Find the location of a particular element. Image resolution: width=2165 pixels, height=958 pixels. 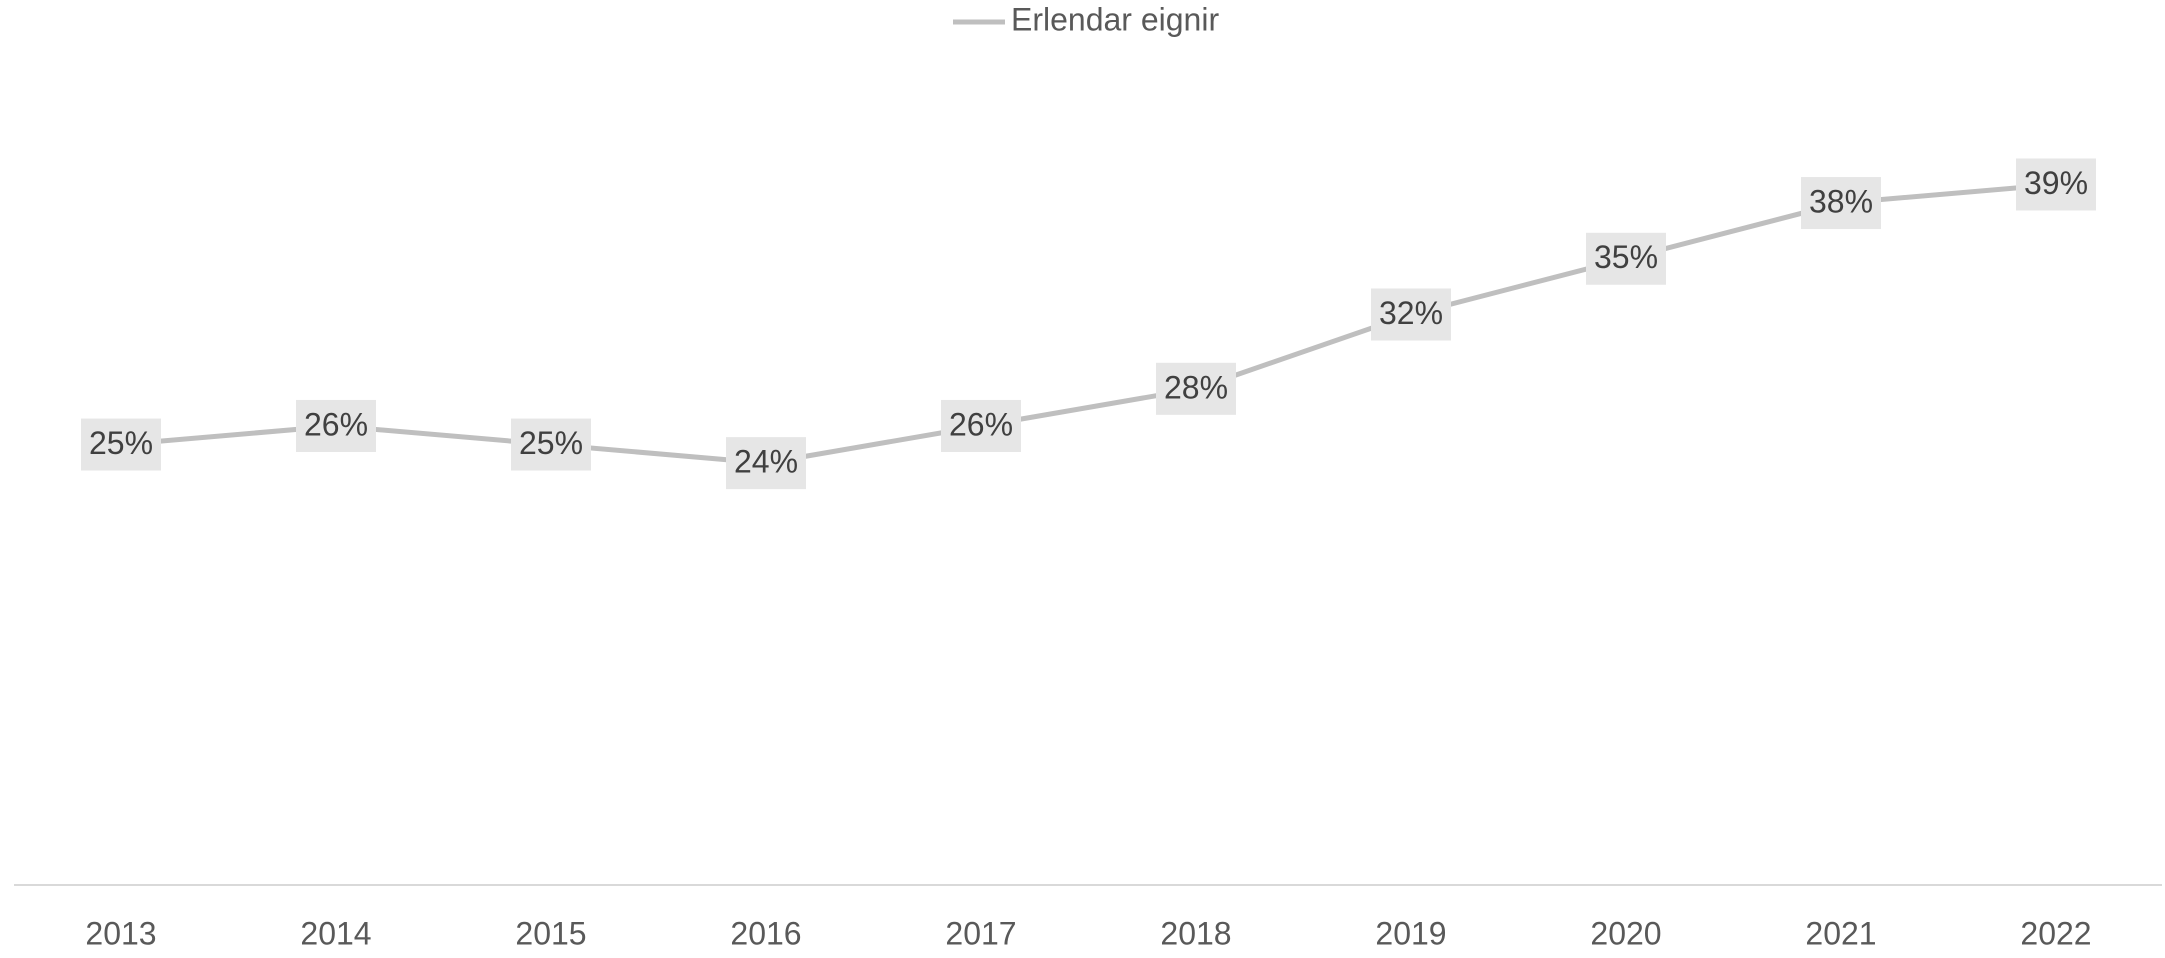

data-label: 35% is located at coordinates (1626, 257).